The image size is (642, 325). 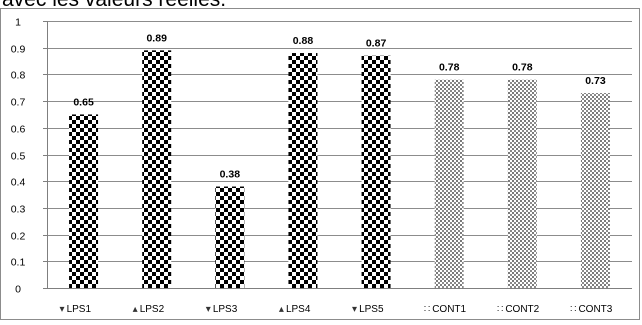 What do you see at coordinates (18, 210) in the screenshot?
I see `y-tick-label: 0.3` at bounding box center [18, 210].